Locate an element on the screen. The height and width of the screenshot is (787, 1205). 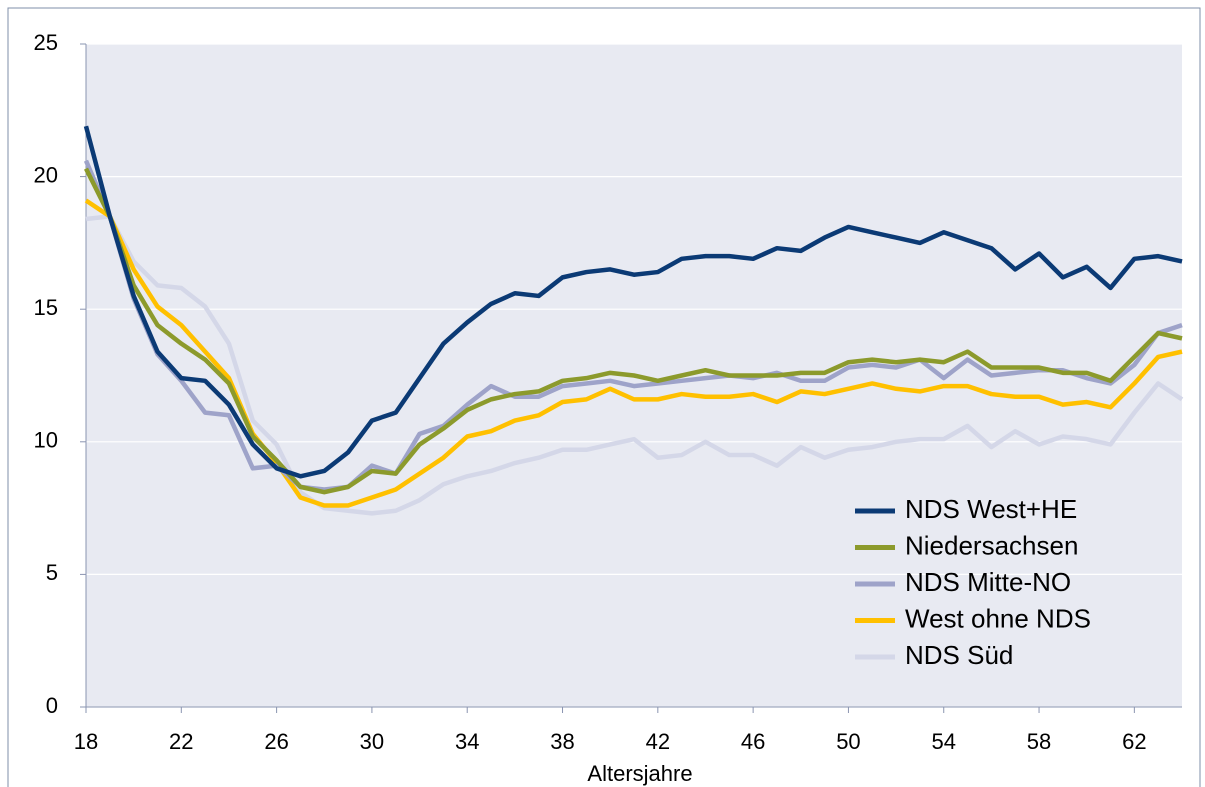
x-tick-label: 38 is located at coordinates (562, 741).